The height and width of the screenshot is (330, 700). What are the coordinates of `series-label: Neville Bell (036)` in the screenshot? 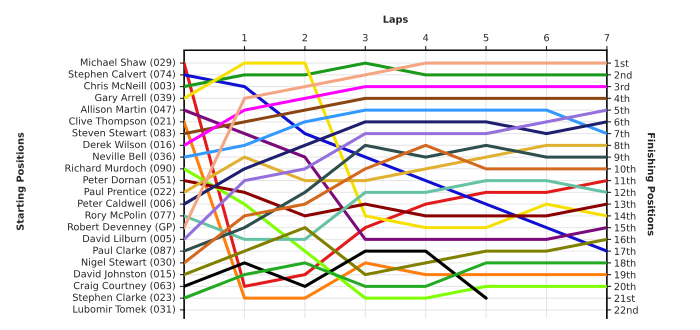 It's located at (134, 157).